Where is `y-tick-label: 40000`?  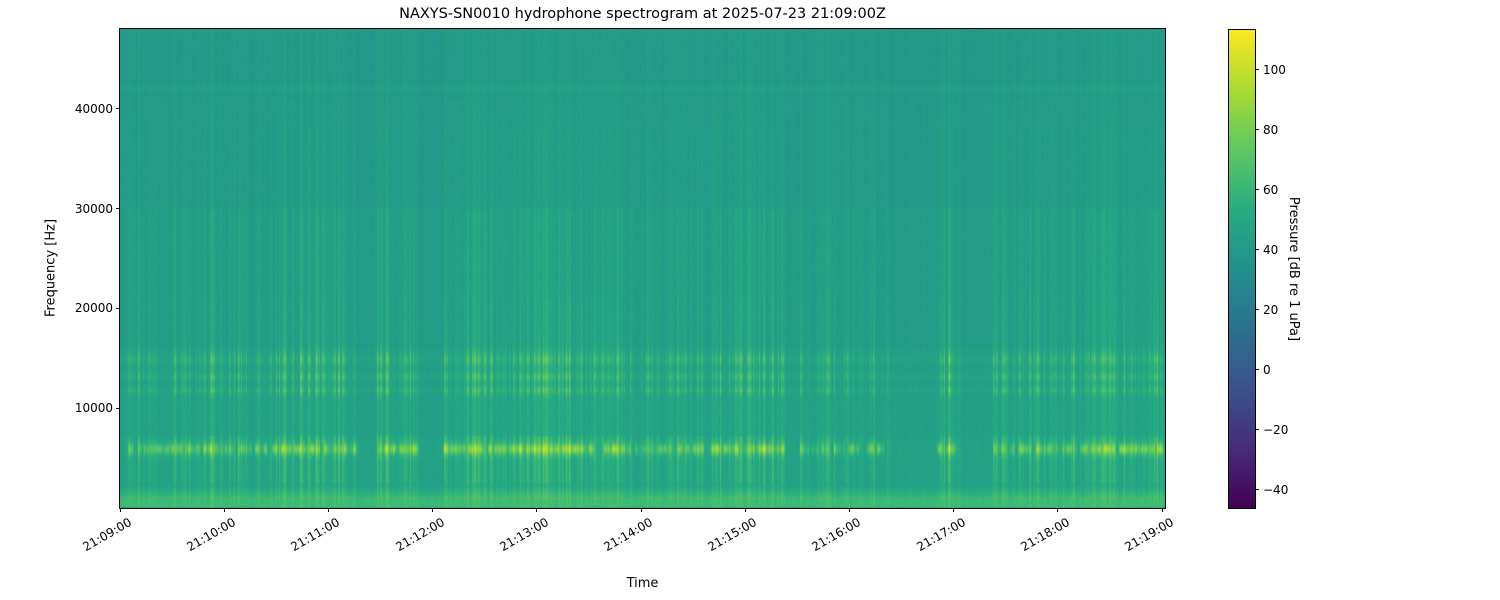 y-tick-label: 40000 is located at coordinates (93, 108).